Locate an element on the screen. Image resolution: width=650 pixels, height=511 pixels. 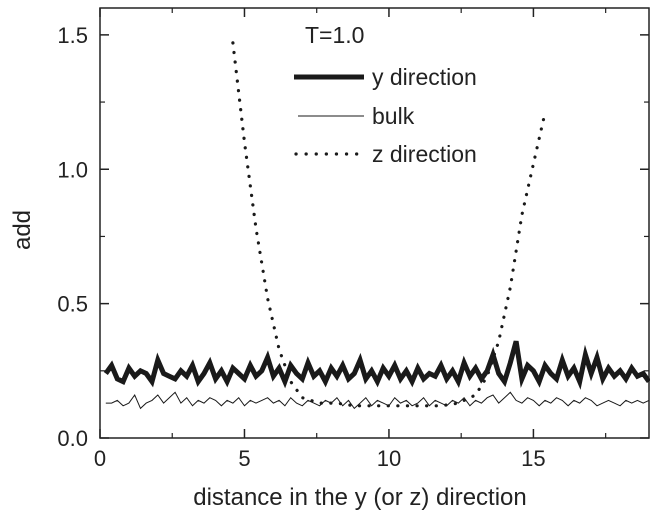
x-tick-label: 15 is located at coordinates (533, 458).